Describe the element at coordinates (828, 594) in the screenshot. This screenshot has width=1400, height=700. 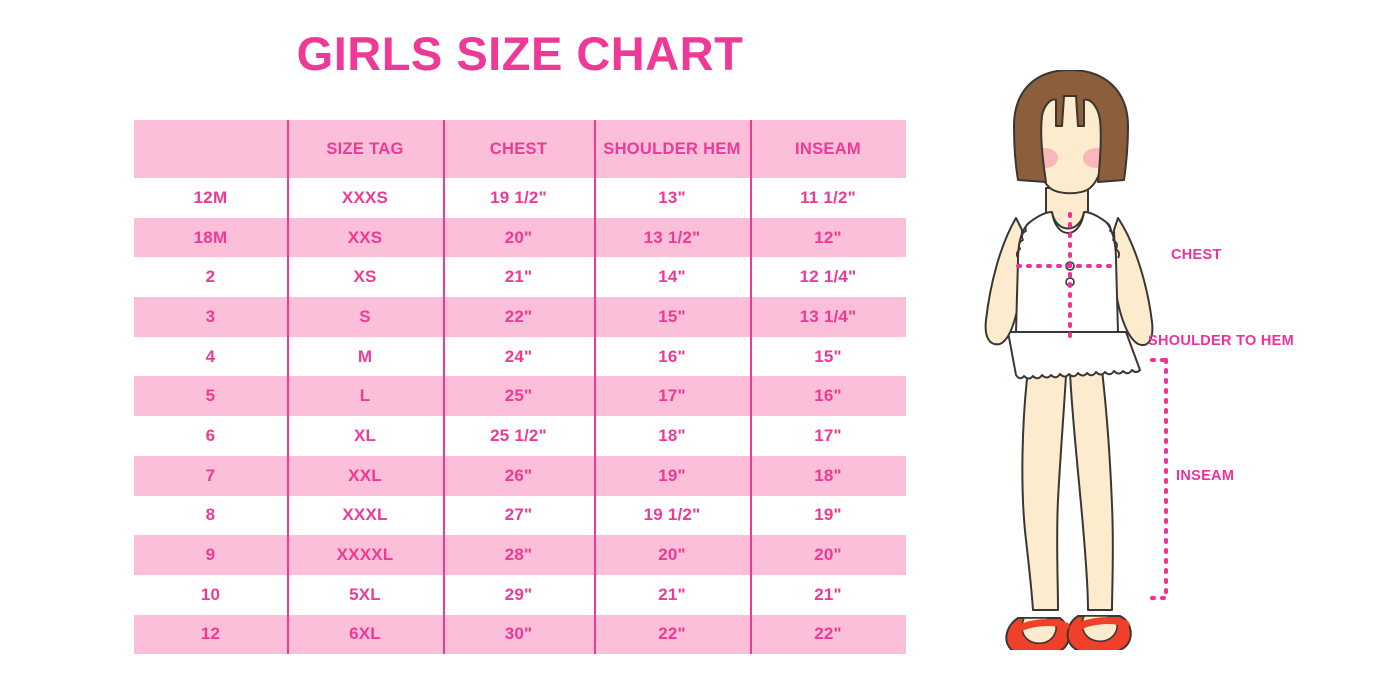
I see `cell-inseam: 21"` at that location.